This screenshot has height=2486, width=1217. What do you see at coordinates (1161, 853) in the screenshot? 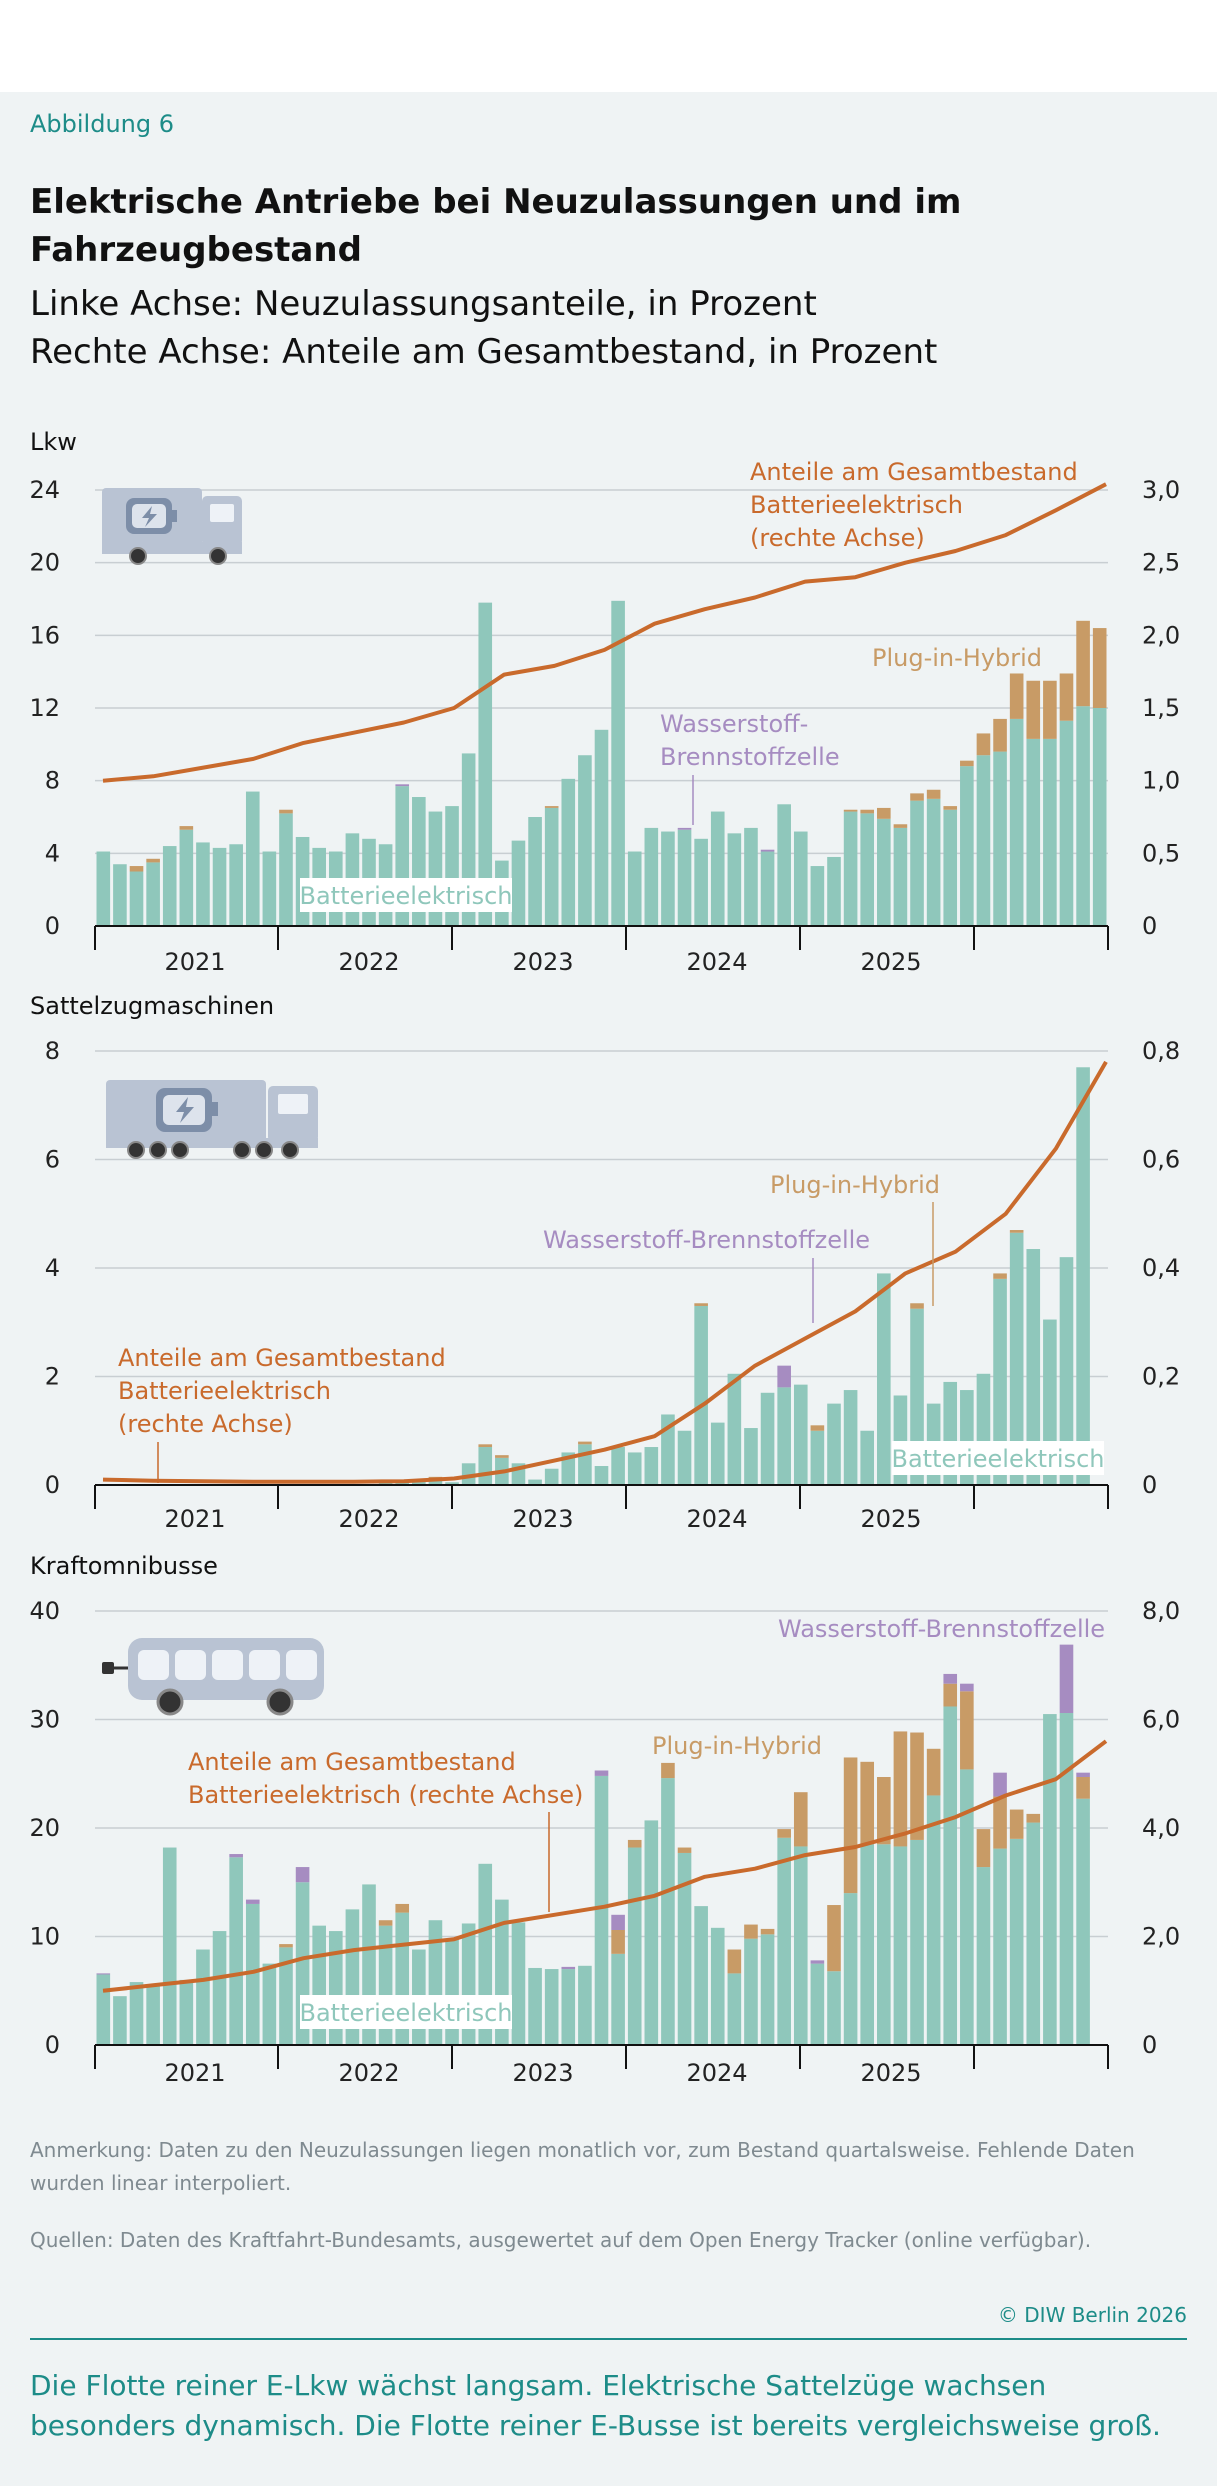
I see `right-tick-label: 0,5` at bounding box center [1161, 853].